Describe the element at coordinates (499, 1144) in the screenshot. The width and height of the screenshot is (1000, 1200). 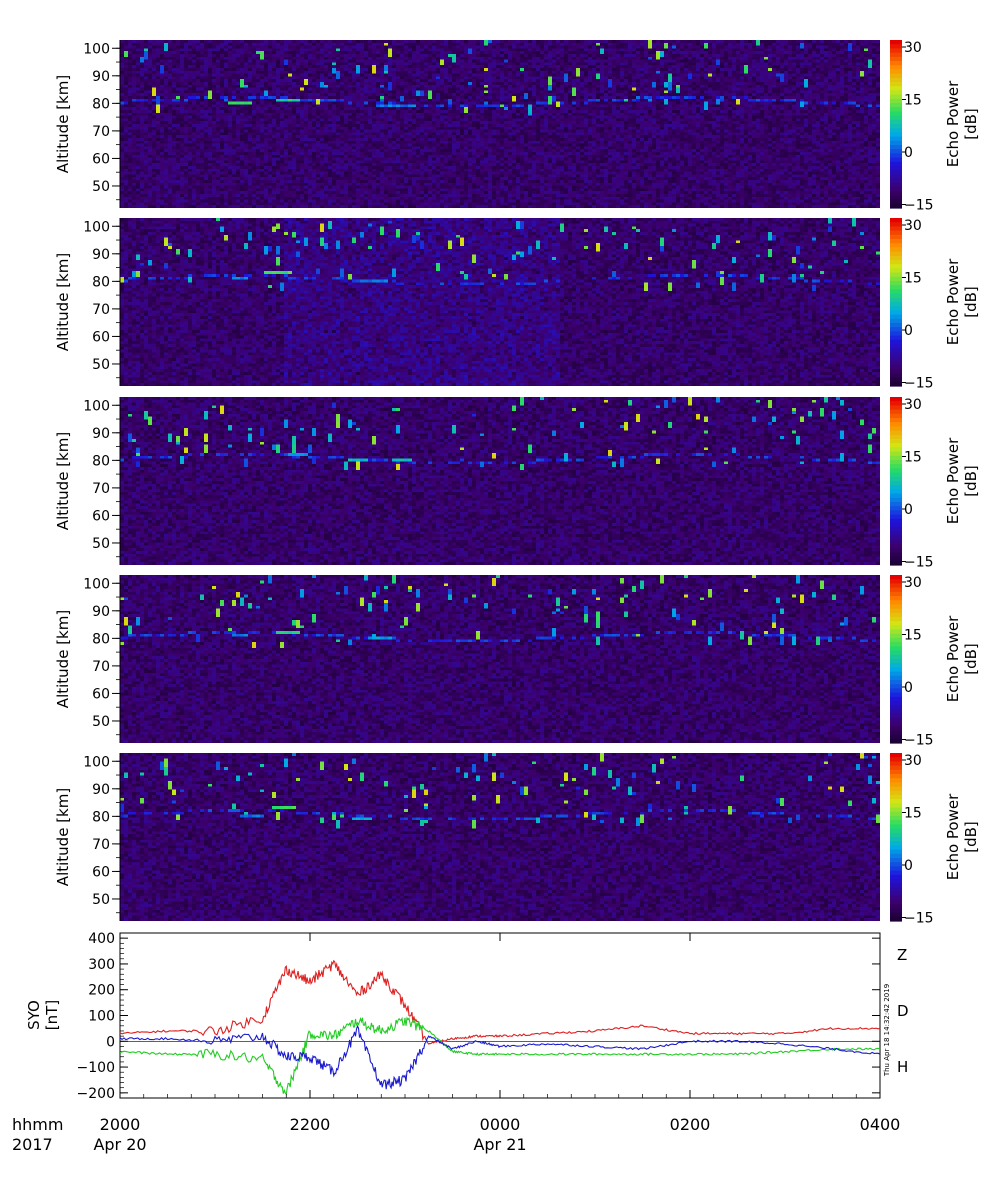
I see `x-date-label: Apr 21` at that location.